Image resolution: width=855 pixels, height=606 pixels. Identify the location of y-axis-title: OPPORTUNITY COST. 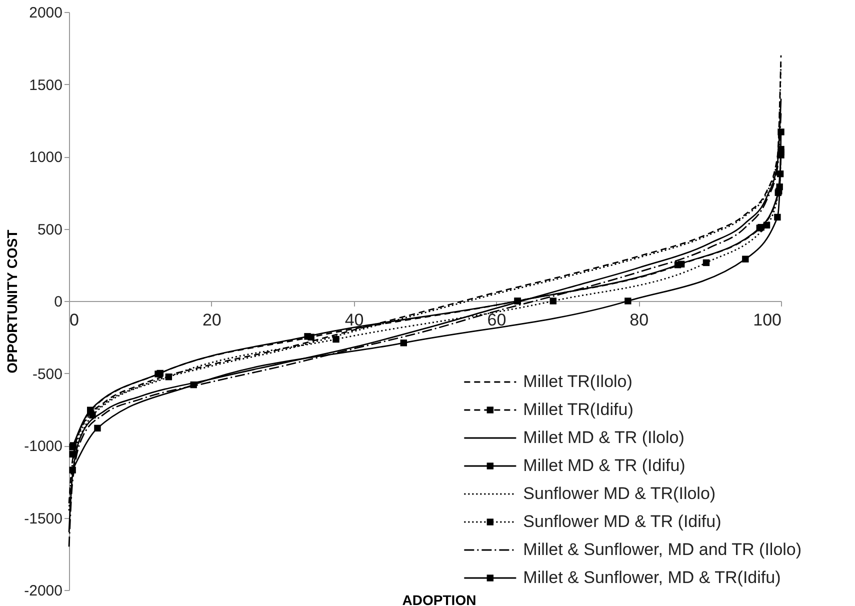
(12, 301).